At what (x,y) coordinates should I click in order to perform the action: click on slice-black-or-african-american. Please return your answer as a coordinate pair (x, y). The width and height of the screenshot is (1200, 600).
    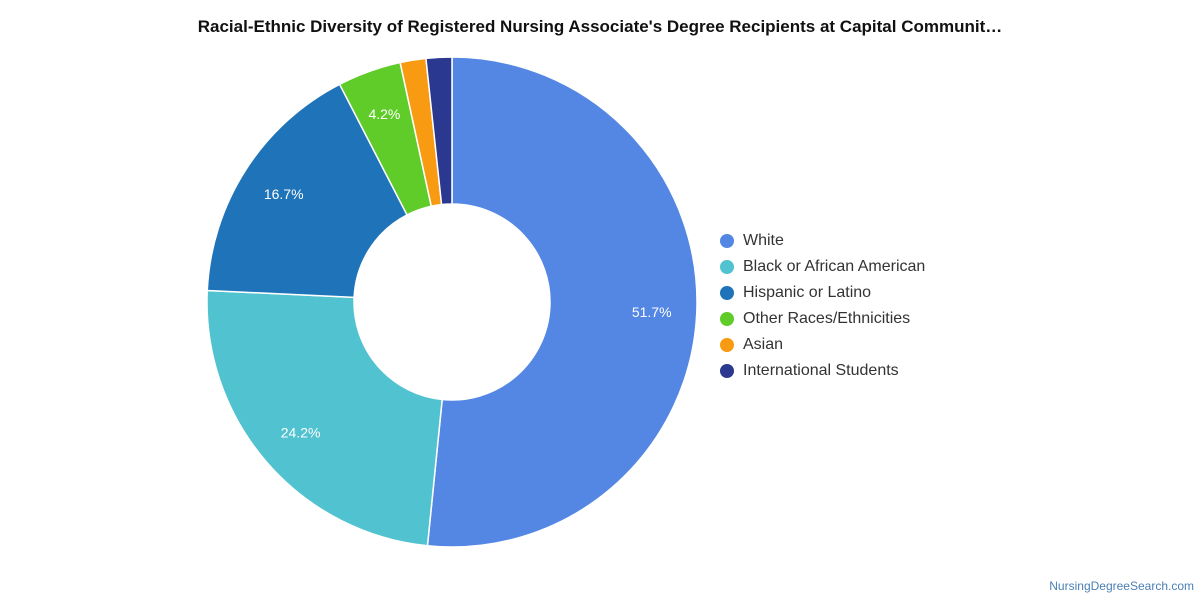
    Looking at the image, I should click on (325, 418).